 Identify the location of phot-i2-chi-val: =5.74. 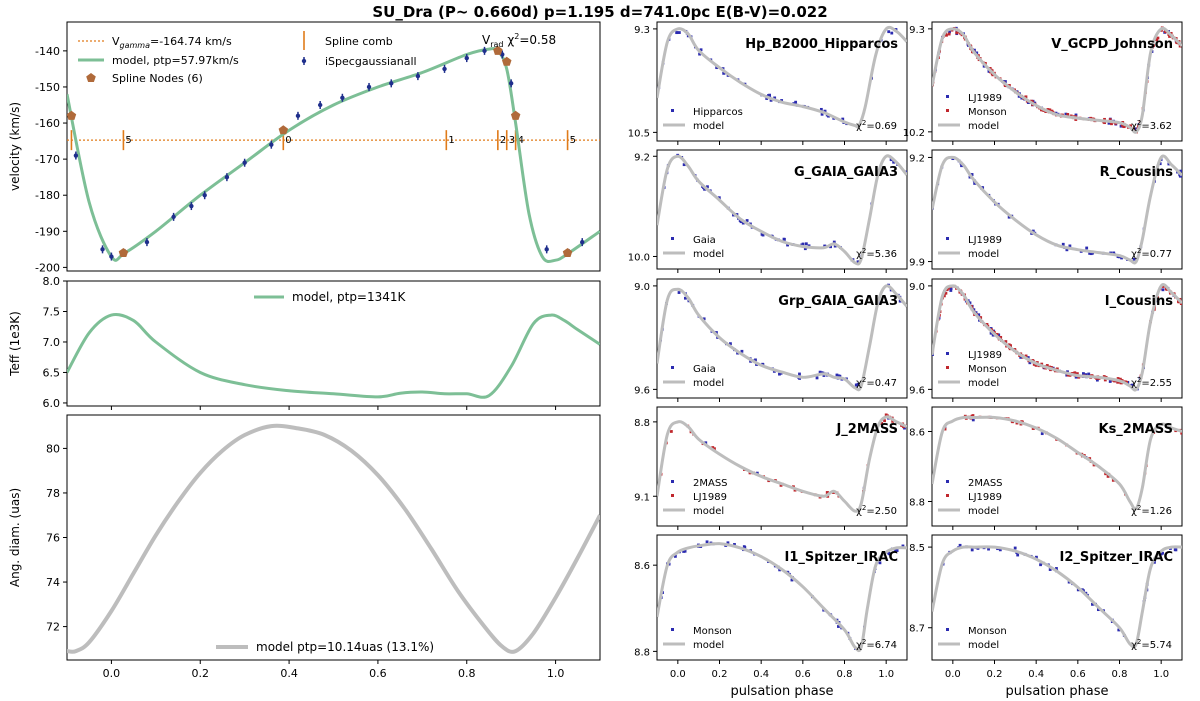
(1156, 645).